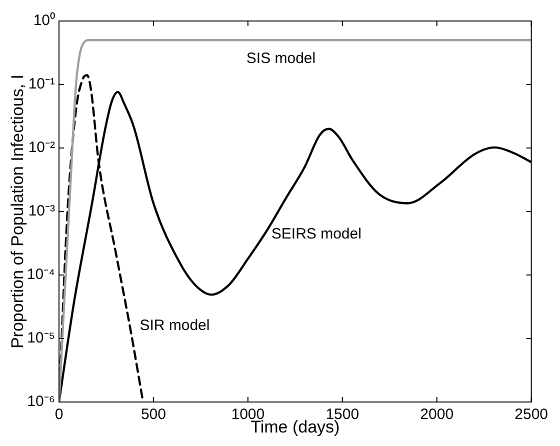  I want to click on y-axis-title: Proportion of Population Infectious, I, so click(17, 211).